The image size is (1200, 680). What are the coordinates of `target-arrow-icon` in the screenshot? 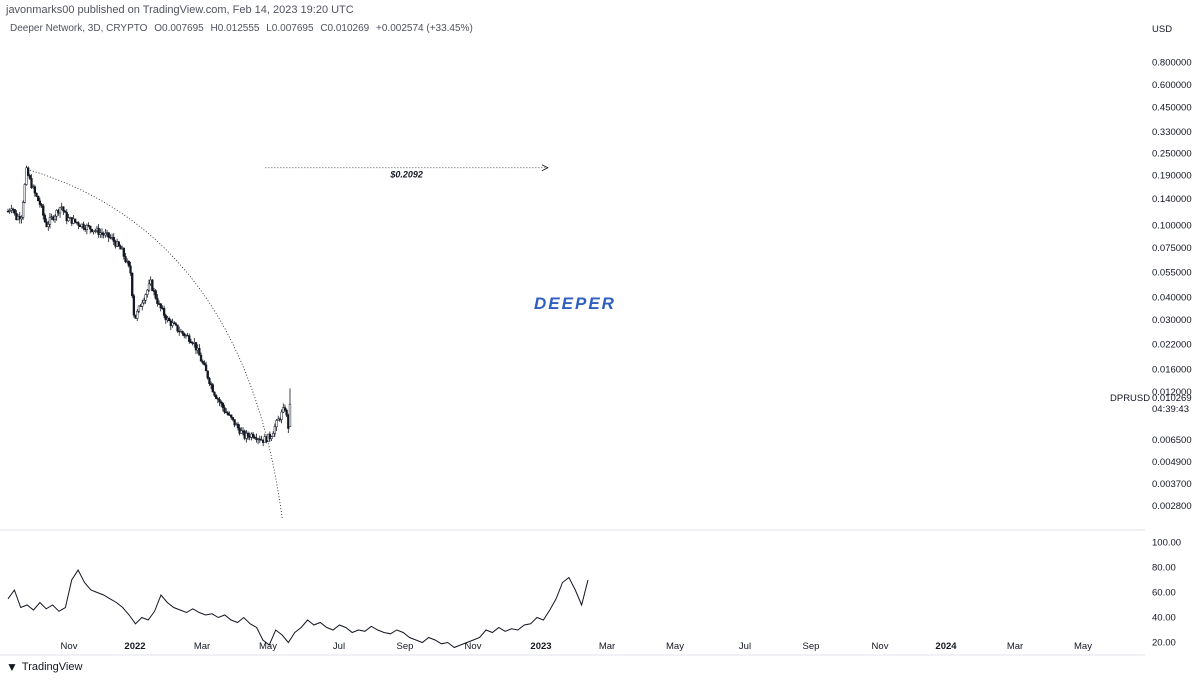 It's located at (545, 168).